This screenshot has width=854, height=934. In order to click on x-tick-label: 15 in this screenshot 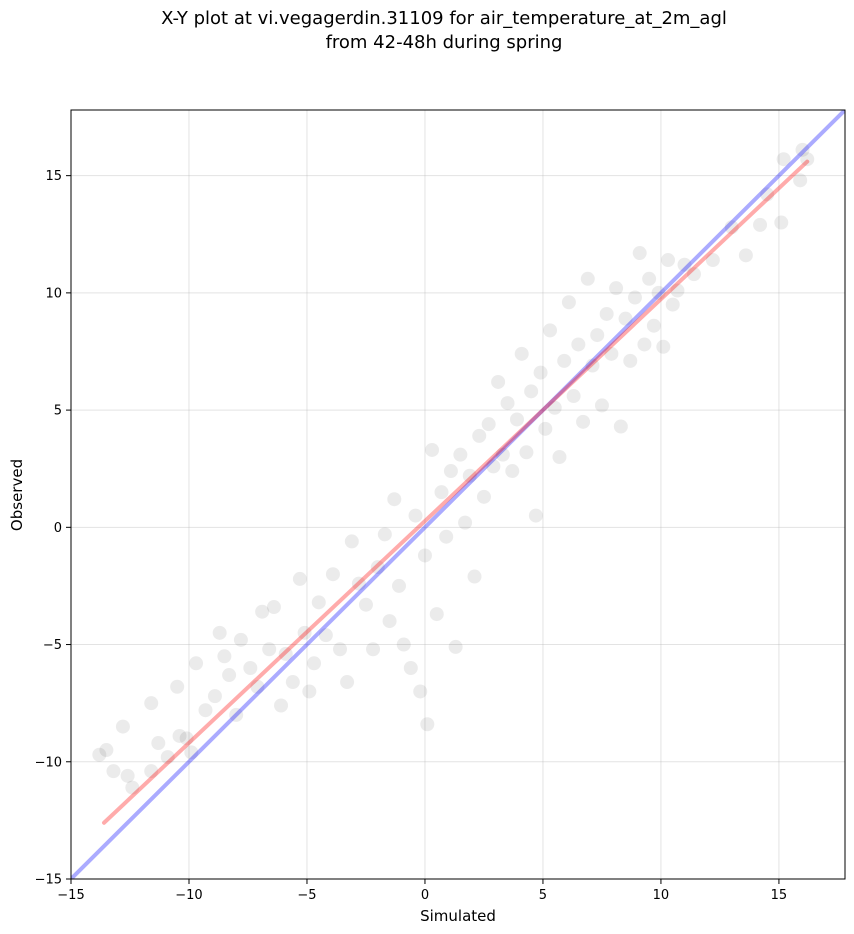, I will do `click(779, 895)`.